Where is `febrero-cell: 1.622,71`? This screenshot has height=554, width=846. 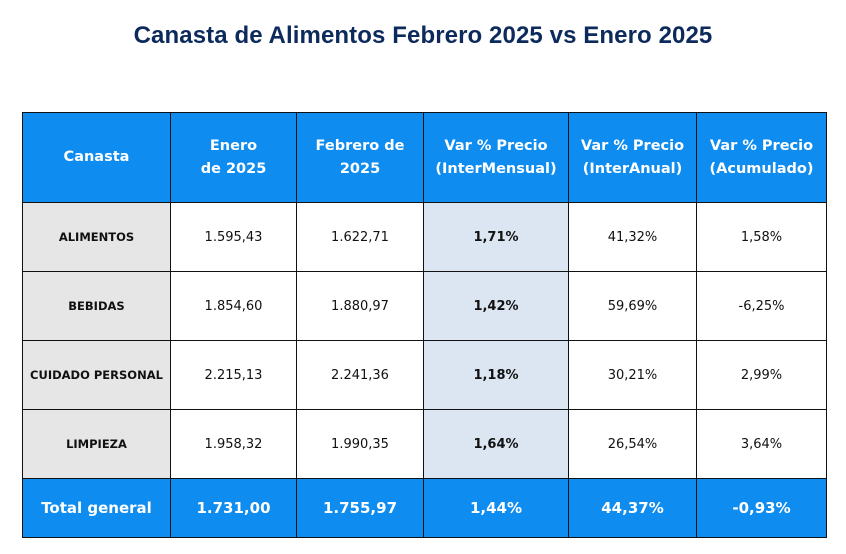
febrero-cell: 1.622,71 is located at coordinates (360, 237).